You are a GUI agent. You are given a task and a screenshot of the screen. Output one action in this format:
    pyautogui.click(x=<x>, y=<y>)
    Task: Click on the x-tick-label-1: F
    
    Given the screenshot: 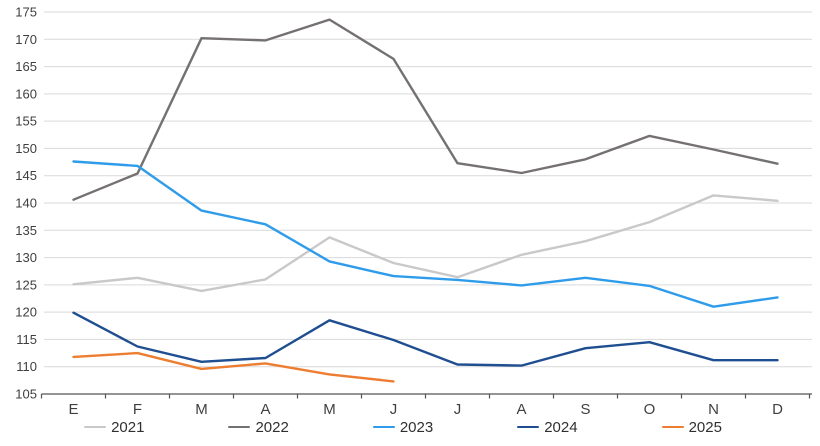 What is the action you would take?
    pyautogui.click(x=137, y=409)
    